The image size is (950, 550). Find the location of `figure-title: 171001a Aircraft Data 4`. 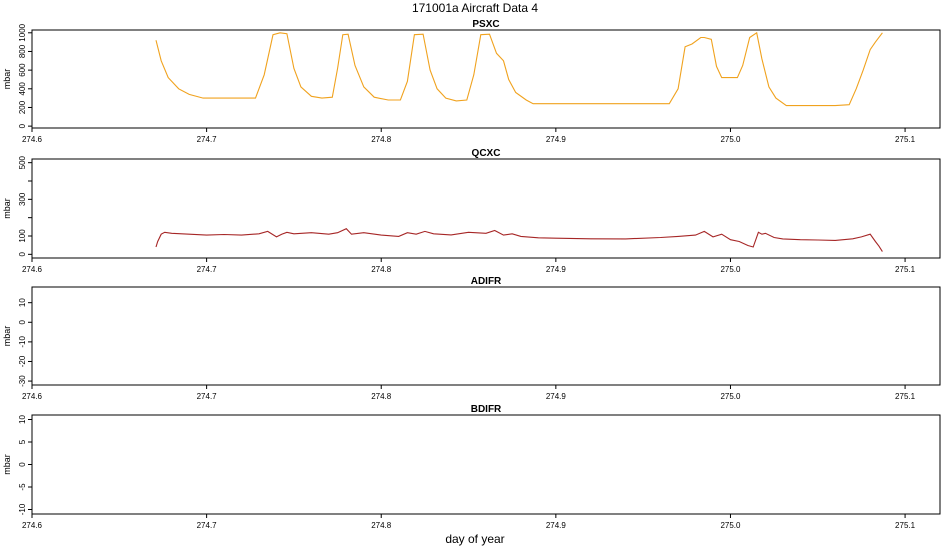

figure-title: 171001a Aircraft Data 4 is located at coordinates (475, 8).